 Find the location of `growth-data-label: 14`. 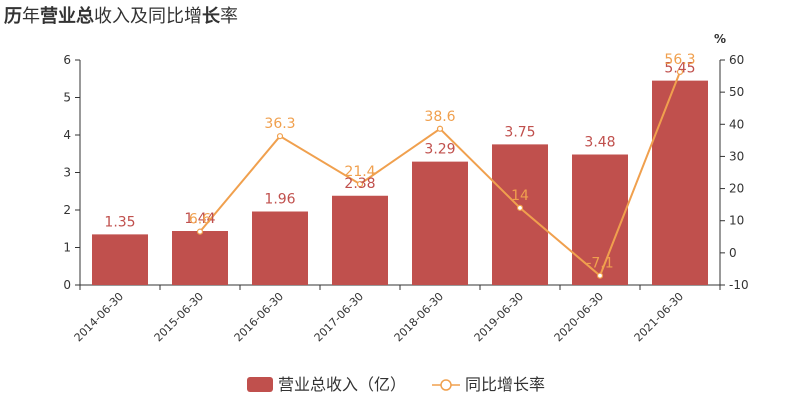

growth-data-label: 14 is located at coordinates (520, 196).